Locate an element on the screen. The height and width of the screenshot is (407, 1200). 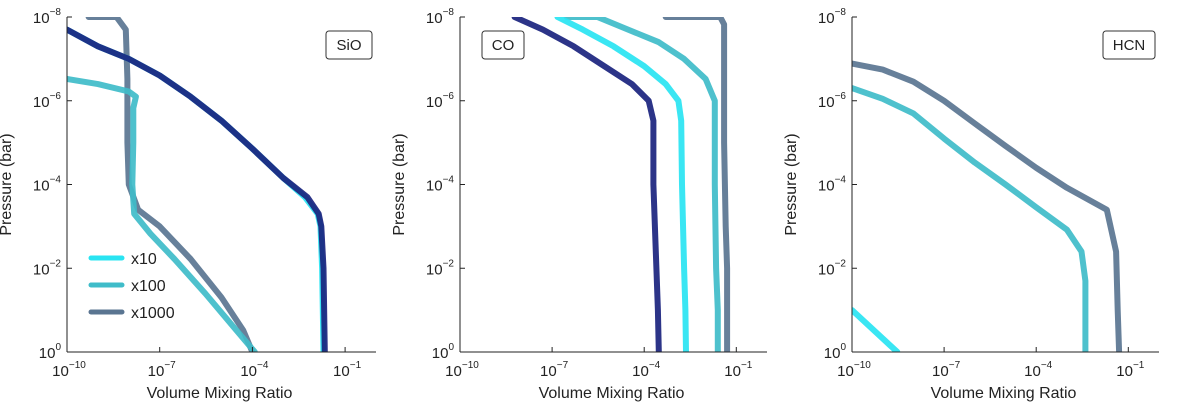
species-label: HCN is located at coordinates (1129, 45).